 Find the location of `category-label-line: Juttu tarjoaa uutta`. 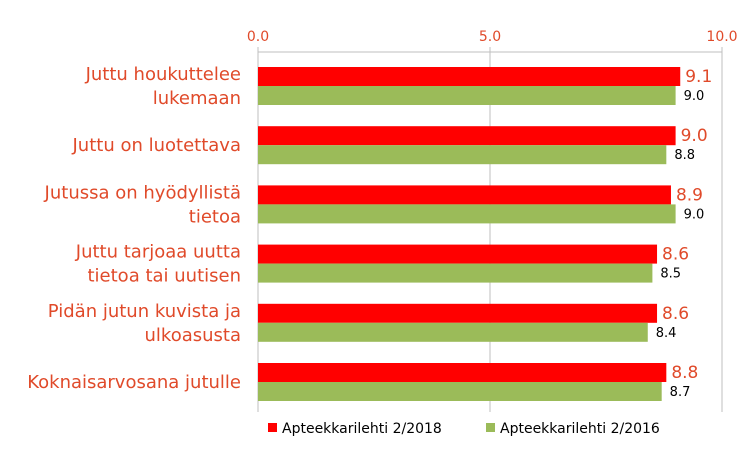

category-label-line: Juttu tarjoaa uutta is located at coordinates (158, 252).